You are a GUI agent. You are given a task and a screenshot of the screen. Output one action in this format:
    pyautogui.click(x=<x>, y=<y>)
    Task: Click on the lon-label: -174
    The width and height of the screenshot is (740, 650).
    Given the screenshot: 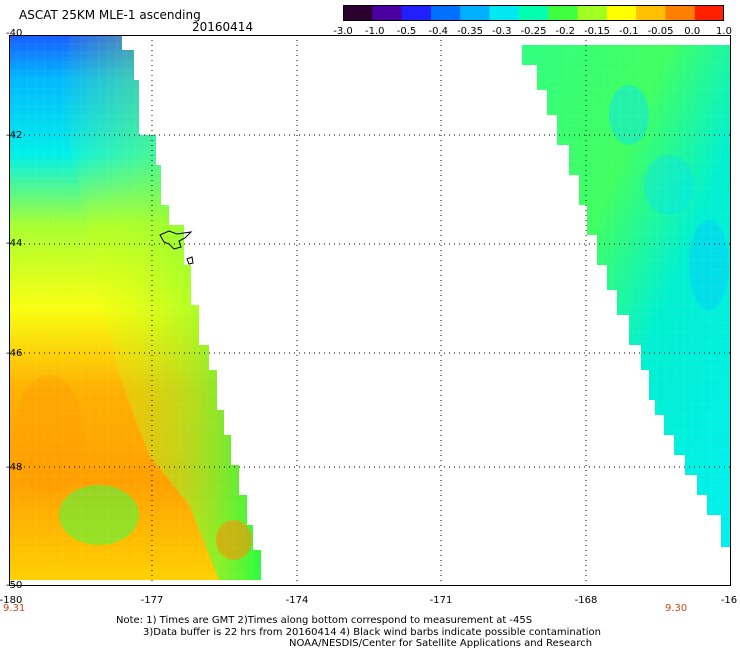 What is the action you would take?
    pyautogui.click(x=297, y=600)
    